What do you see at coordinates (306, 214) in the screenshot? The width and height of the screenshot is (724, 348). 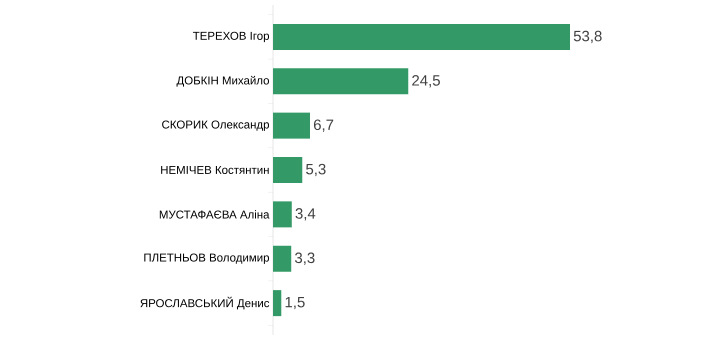 I see `data-label: 3,4` at bounding box center [306, 214].